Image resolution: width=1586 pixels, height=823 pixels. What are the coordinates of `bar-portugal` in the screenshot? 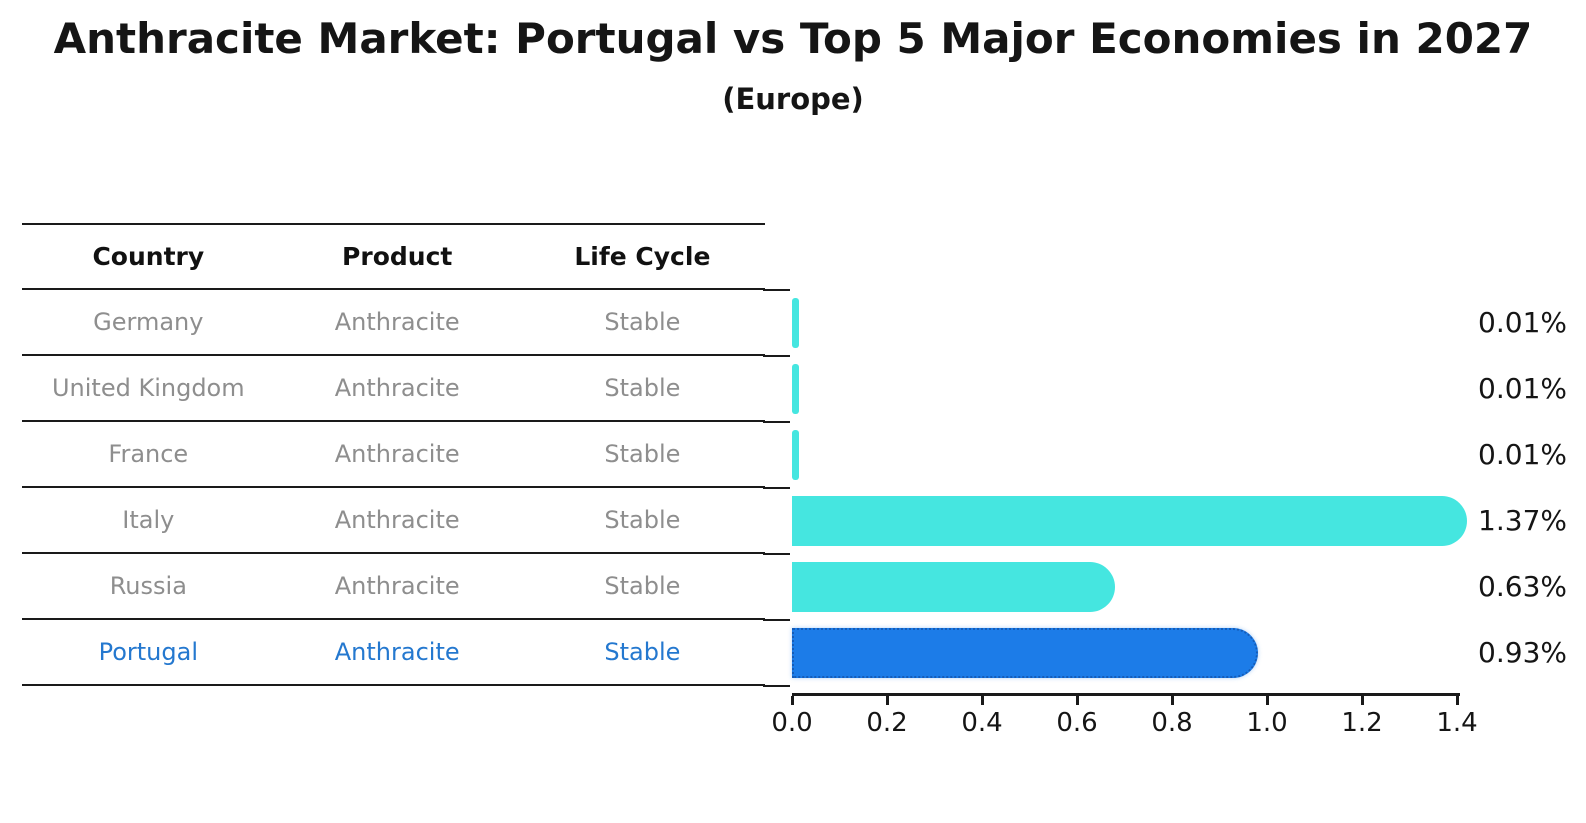 It's located at (1025, 653).